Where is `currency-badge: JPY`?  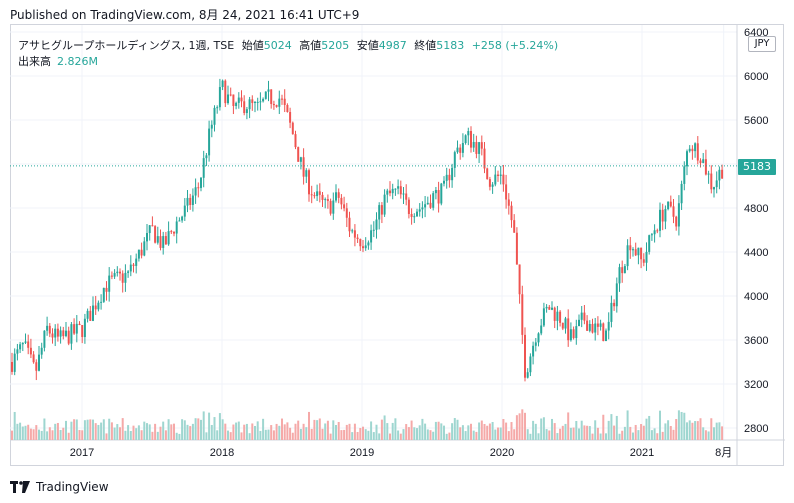
currency-badge: JPY is located at coordinates (762, 44).